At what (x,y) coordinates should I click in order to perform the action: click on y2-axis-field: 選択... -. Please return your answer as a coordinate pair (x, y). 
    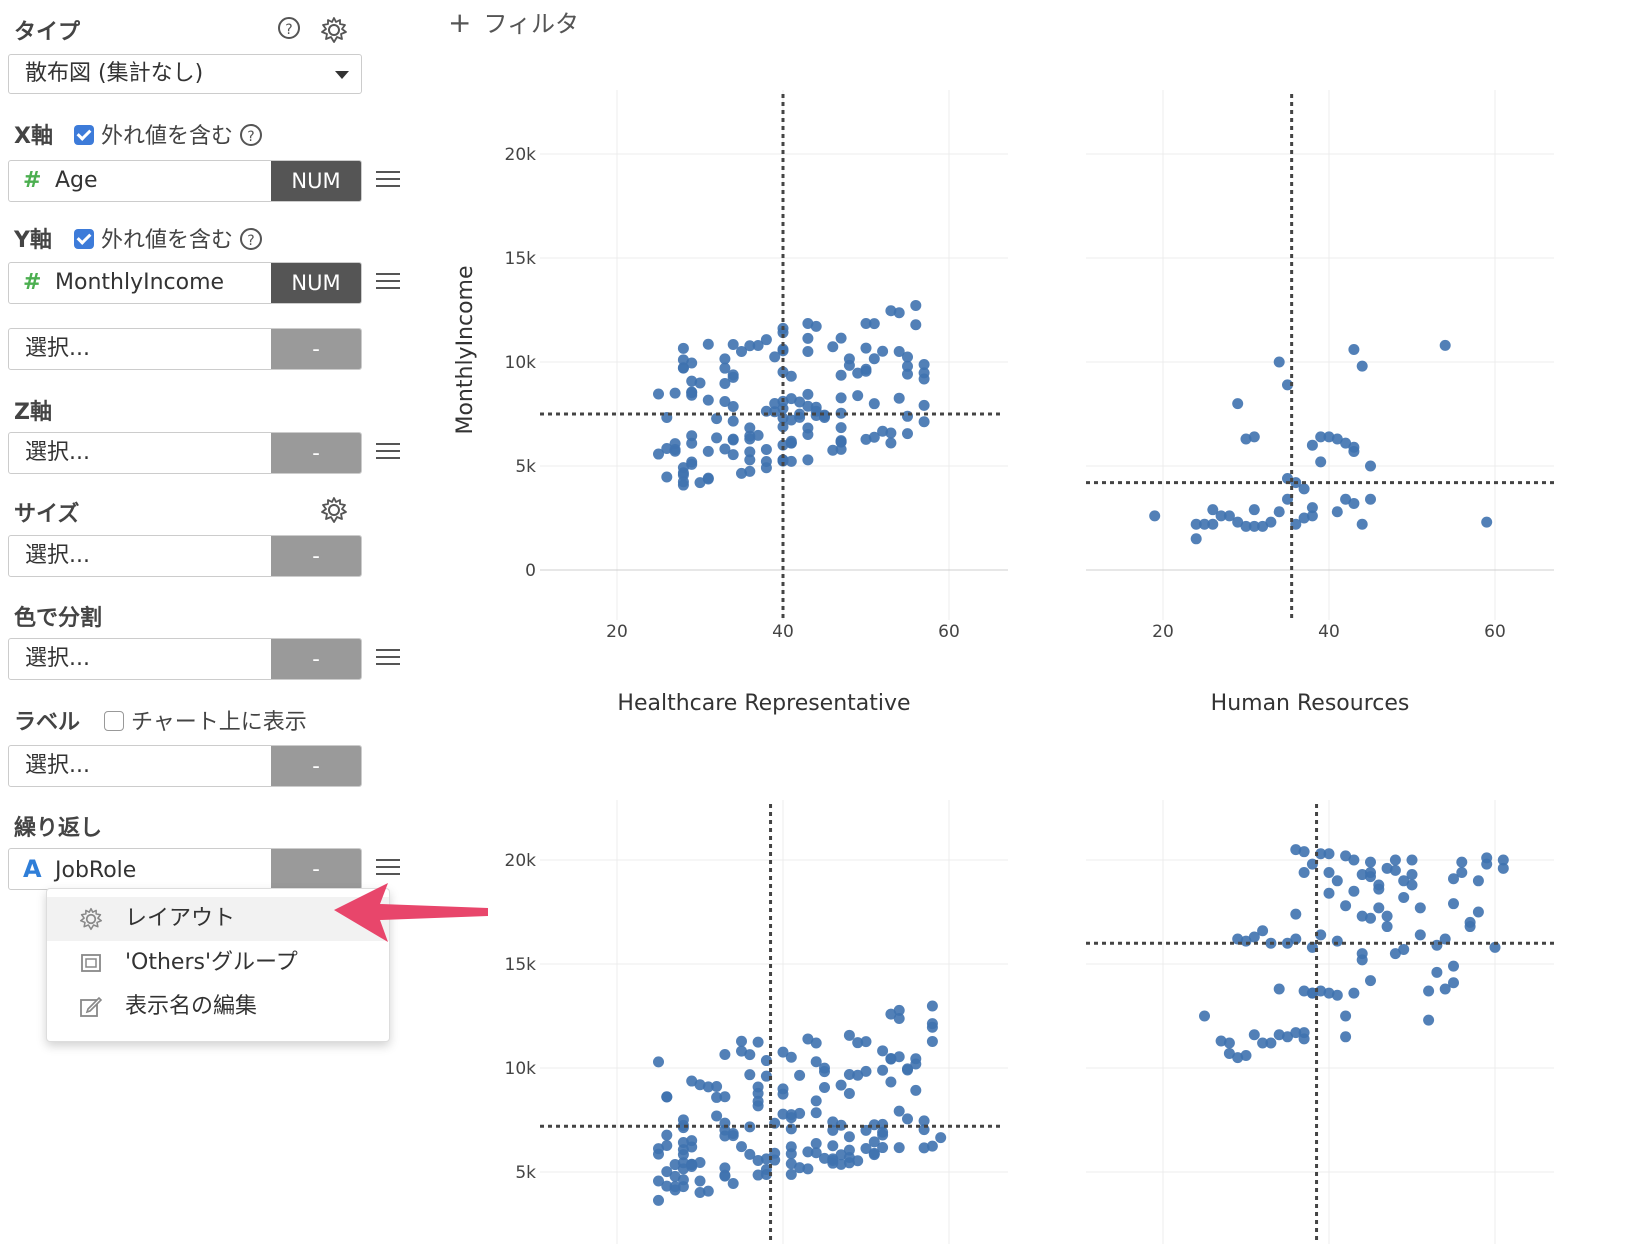
    Looking at the image, I should click on (185, 349).